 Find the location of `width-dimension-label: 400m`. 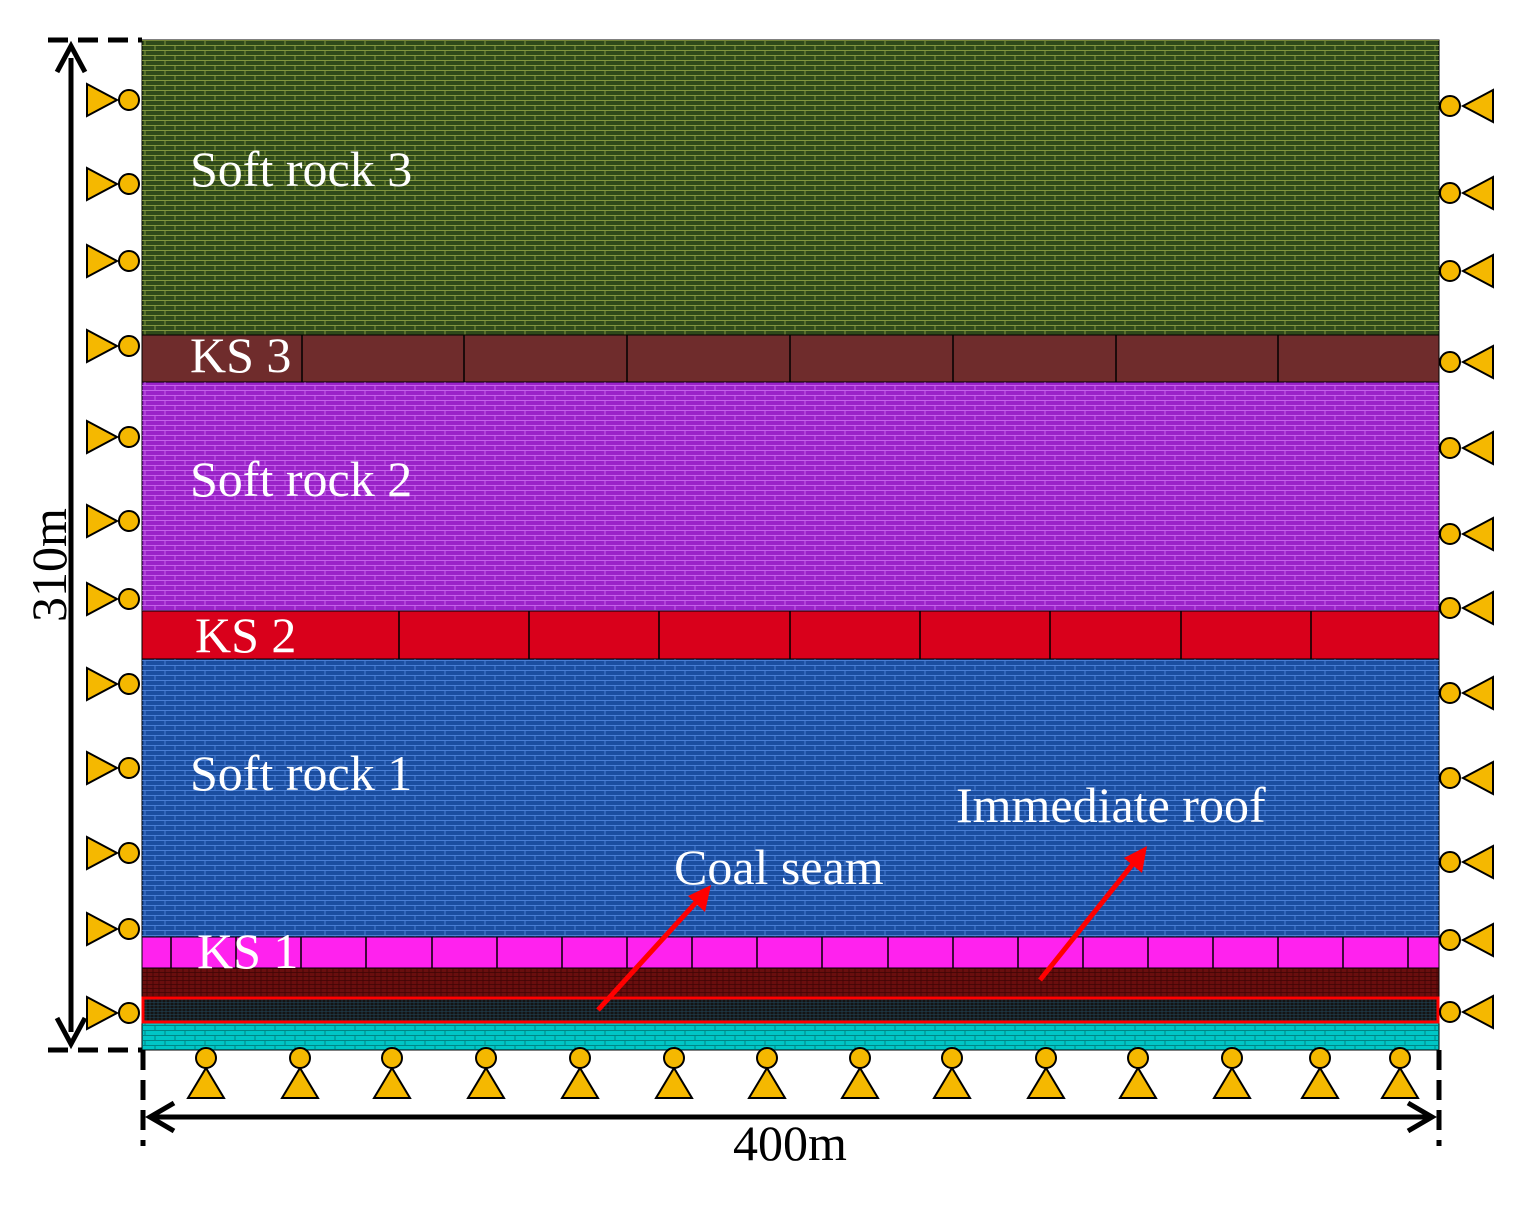

width-dimension-label: 400m is located at coordinates (790, 1143).